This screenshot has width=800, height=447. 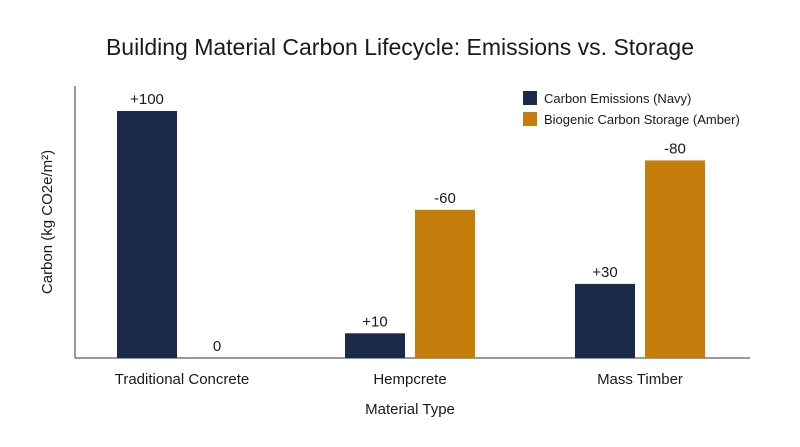 I want to click on x-tick-labels: Traditional Concrete Hempcrete Mass Timber, so click(x=399, y=379).